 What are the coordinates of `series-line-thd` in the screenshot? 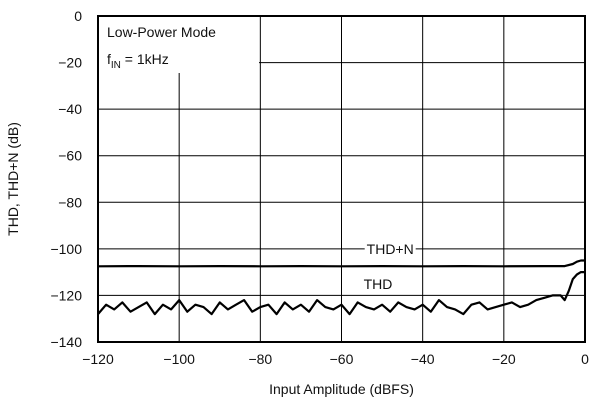 It's located at (341, 293).